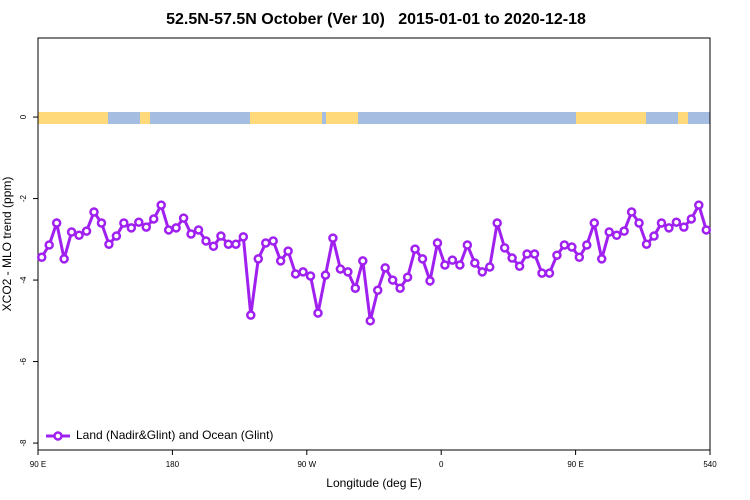 Image resolution: width=750 pixels, height=500 pixels. Describe the element at coordinates (58, 436) in the screenshot. I see `legend-marker` at that location.